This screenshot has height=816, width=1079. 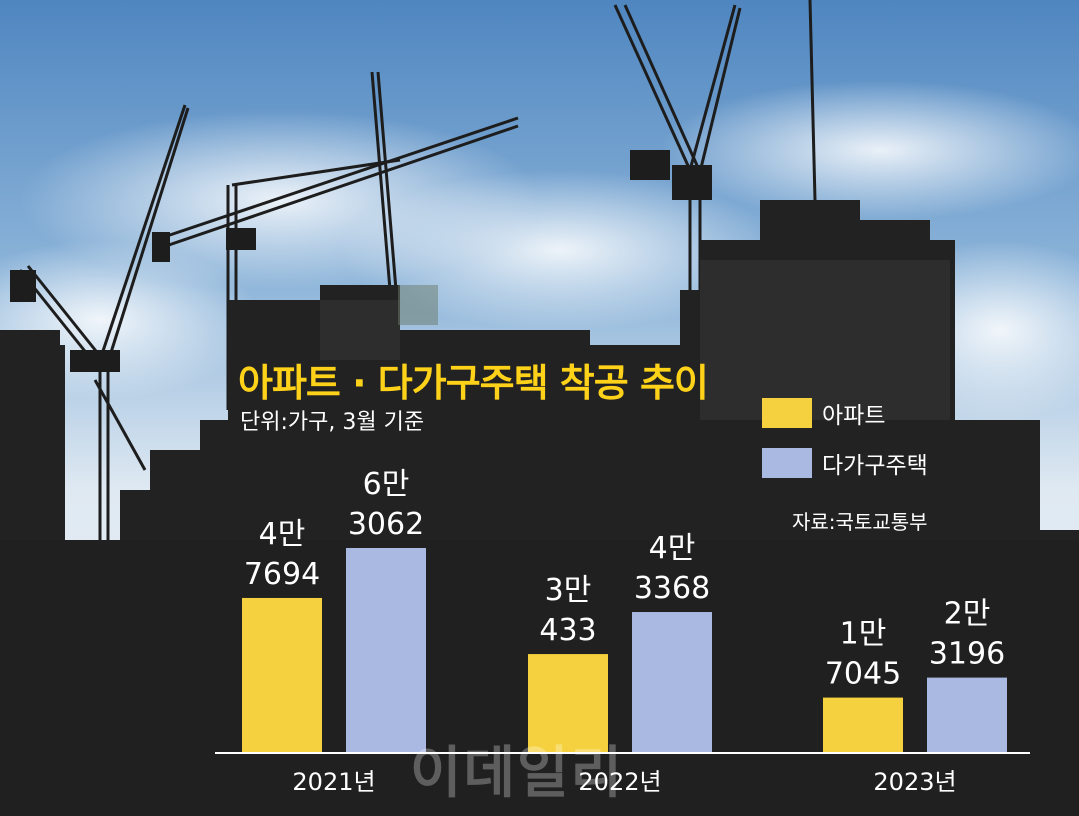 What do you see at coordinates (567, 630) in the screenshot?
I see `data-label-apartment-1-line1: 433` at bounding box center [567, 630].